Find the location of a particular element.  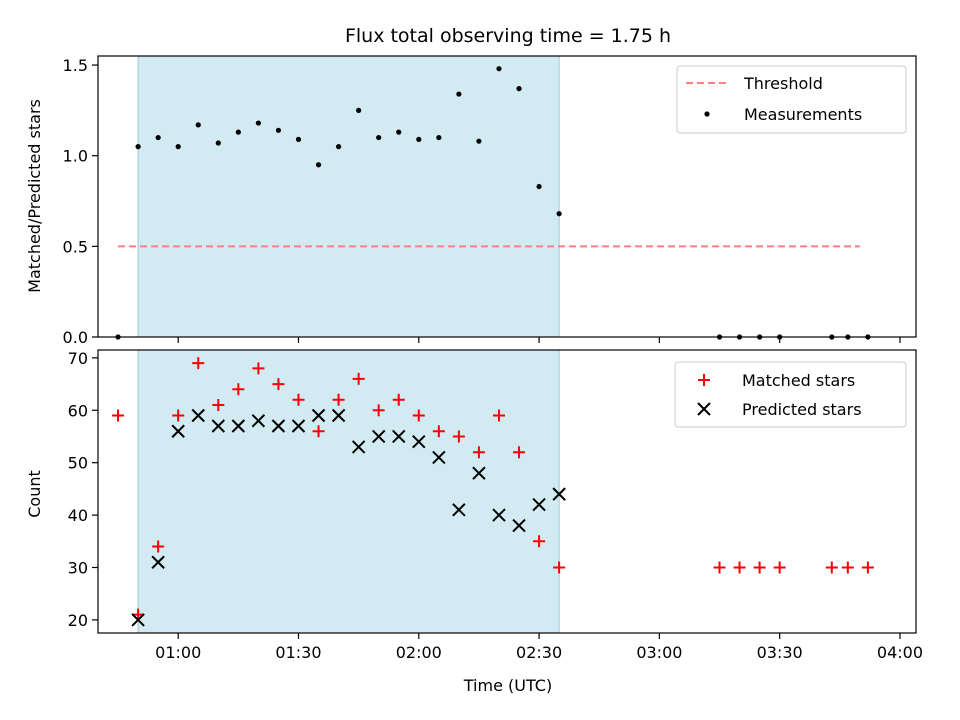

legend-measurements-label: Measurements is located at coordinates (803, 114).